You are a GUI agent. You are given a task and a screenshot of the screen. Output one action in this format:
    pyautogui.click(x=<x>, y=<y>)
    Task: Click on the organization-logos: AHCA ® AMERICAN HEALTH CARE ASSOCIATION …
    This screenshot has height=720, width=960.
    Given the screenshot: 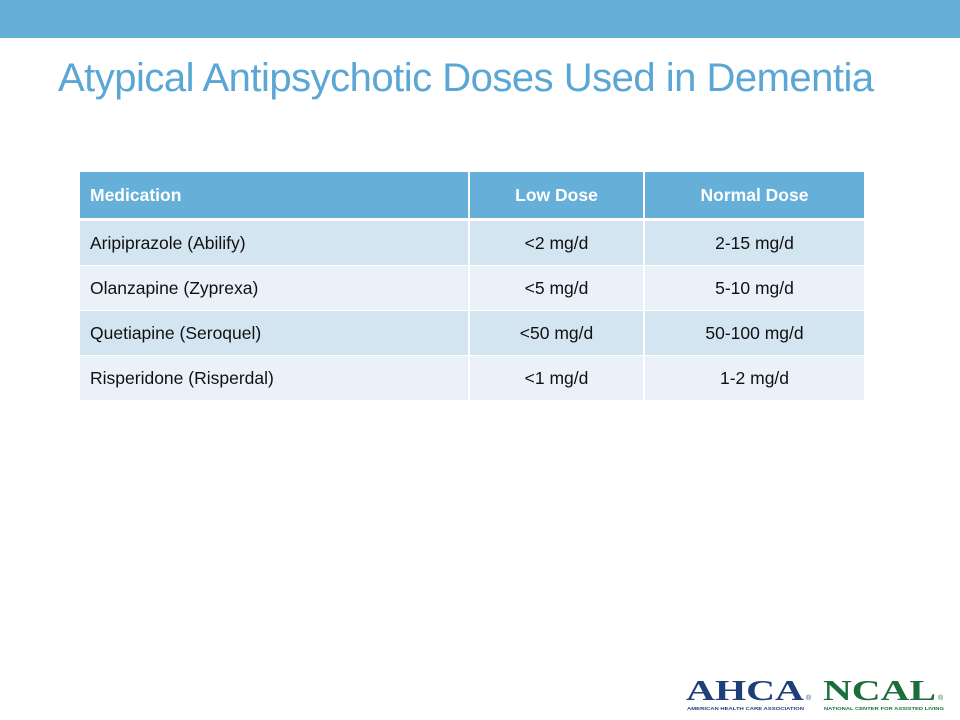 What is the action you would take?
    pyautogui.click(x=816, y=694)
    